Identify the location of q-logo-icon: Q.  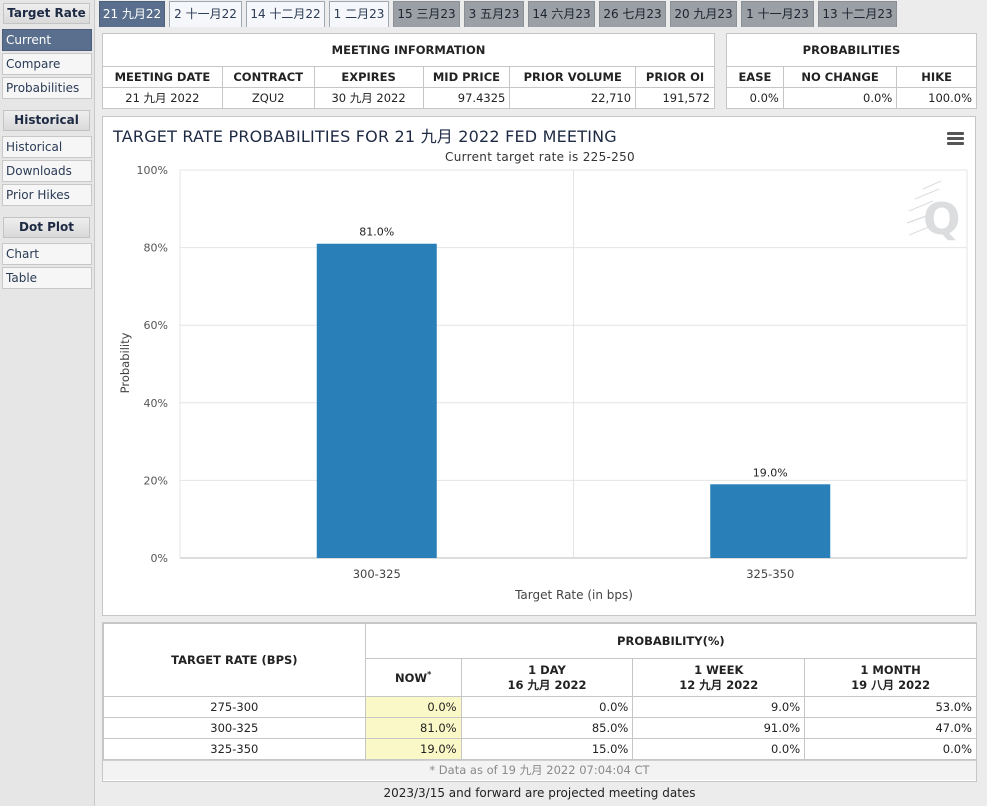
(933, 212).